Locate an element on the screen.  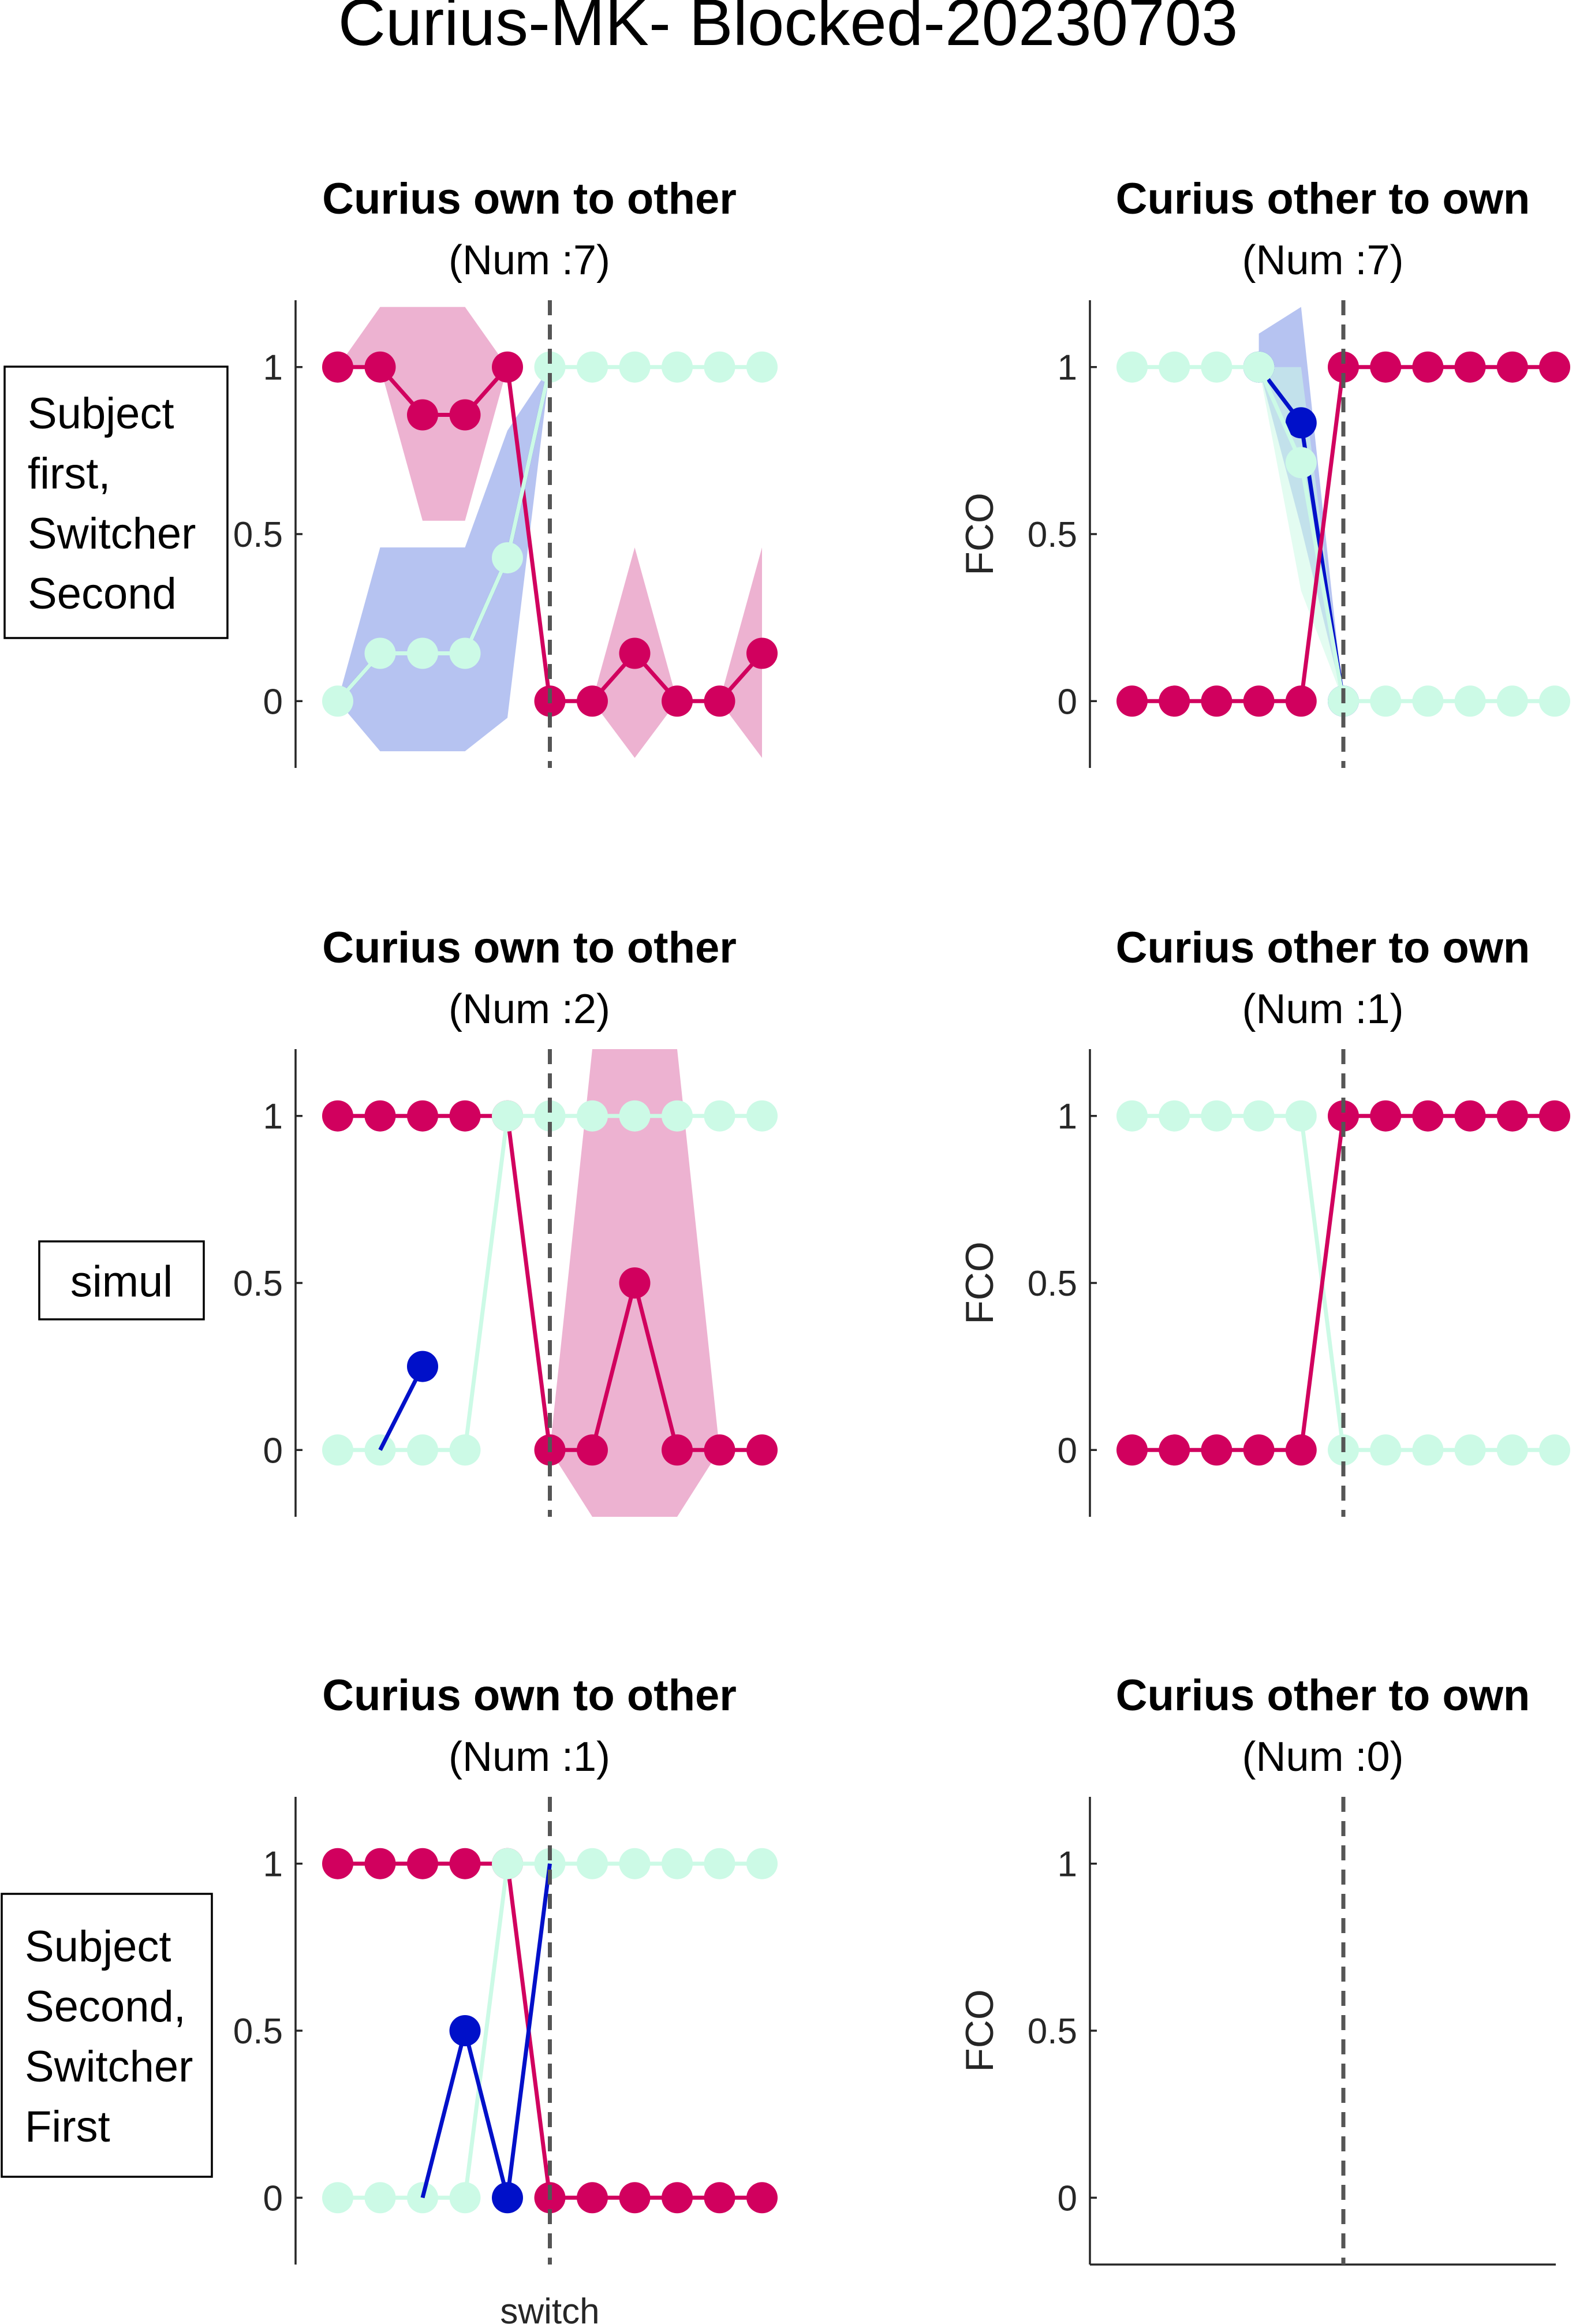
row-label-text: Second, is located at coordinates (105, 2006).